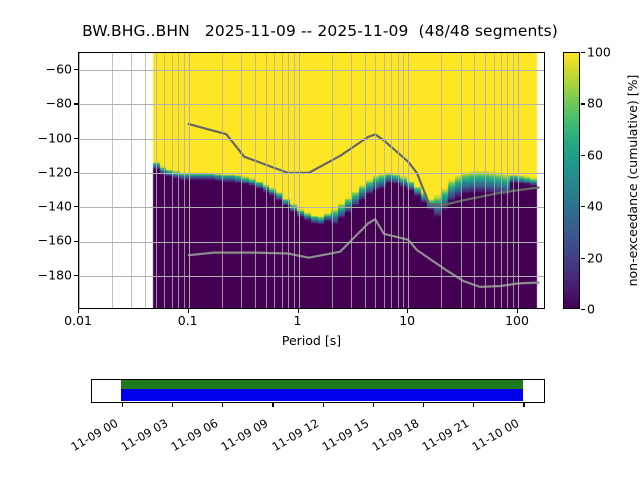 The width and height of the screenshot is (640, 480). What do you see at coordinates (322, 395) in the screenshot?
I see `coverage-bar-psd-segments` at bounding box center [322, 395].